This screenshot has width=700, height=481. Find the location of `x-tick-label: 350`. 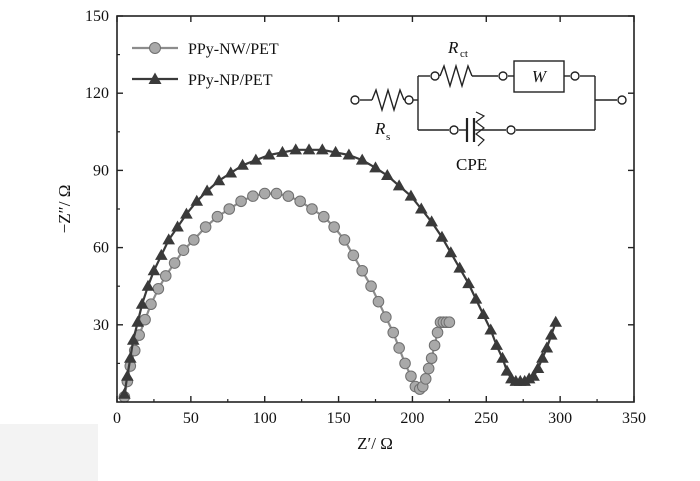

x-tick-label: 350 is located at coordinates (634, 418).